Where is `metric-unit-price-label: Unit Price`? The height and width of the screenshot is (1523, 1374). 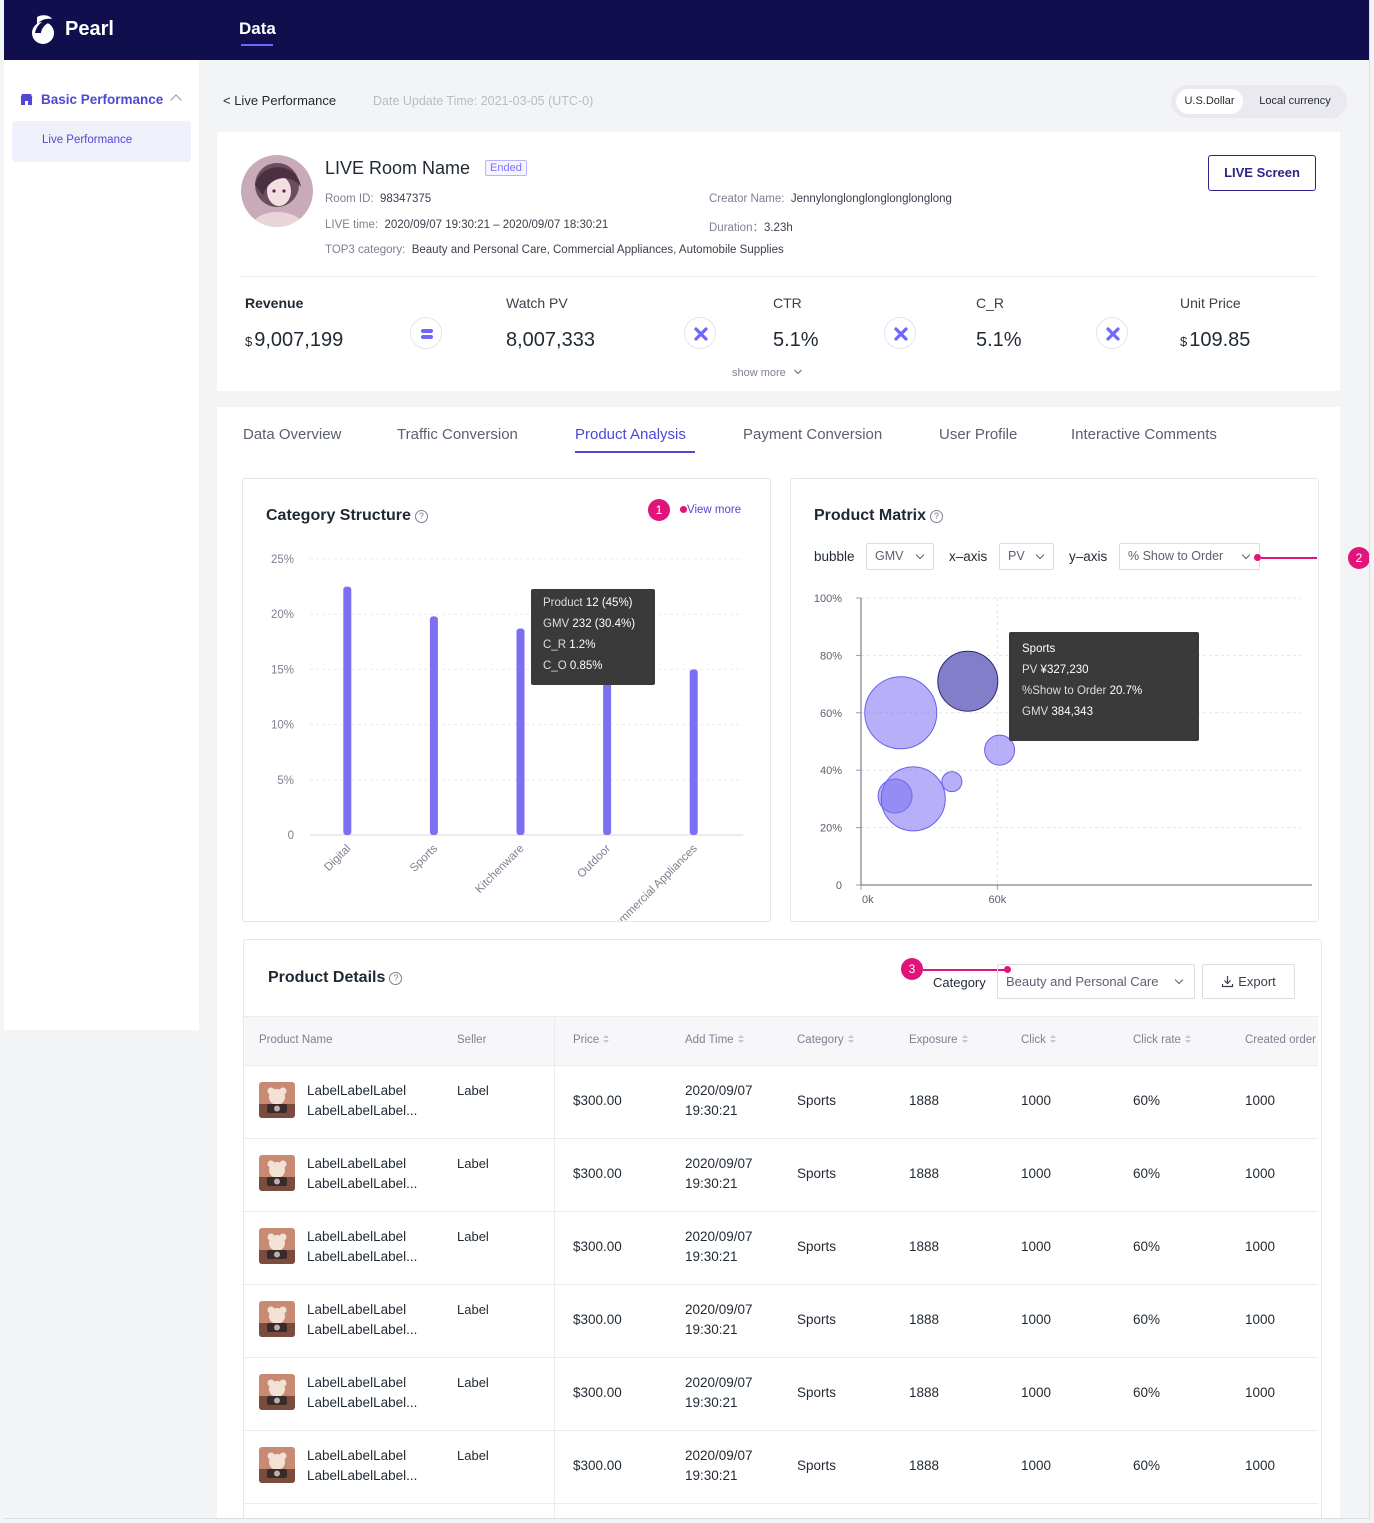 metric-unit-price-label: Unit Price is located at coordinates (1210, 303).